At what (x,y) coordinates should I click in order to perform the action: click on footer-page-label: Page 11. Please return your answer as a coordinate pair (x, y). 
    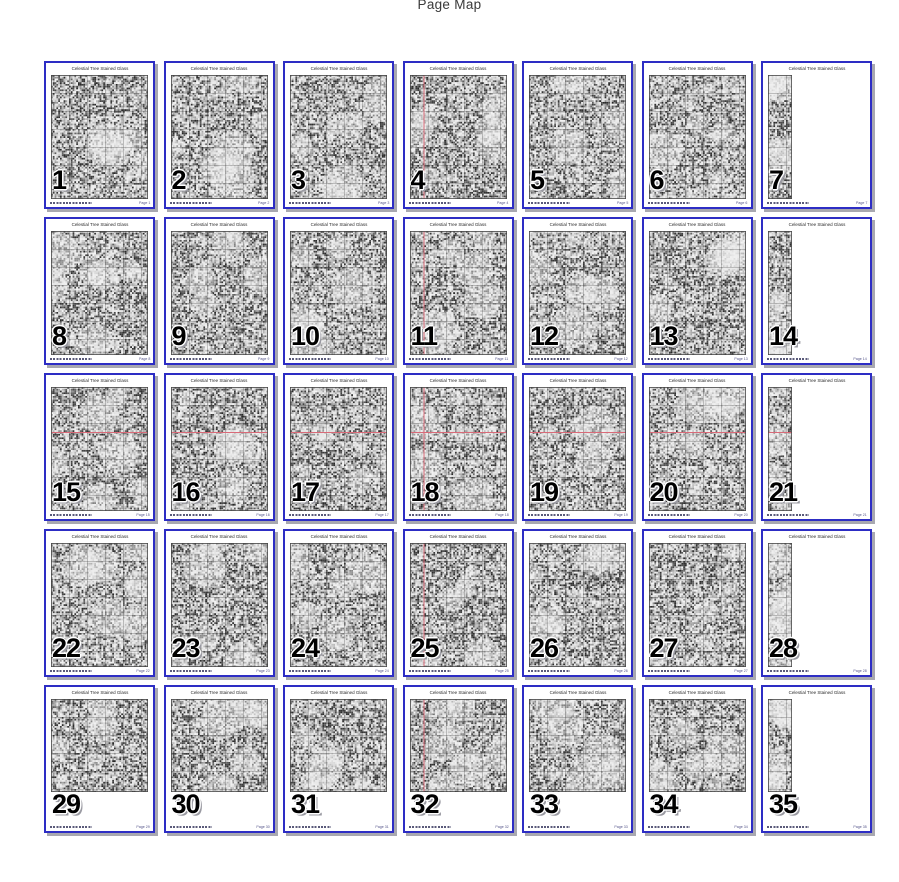
    Looking at the image, I should click on (502, 358).